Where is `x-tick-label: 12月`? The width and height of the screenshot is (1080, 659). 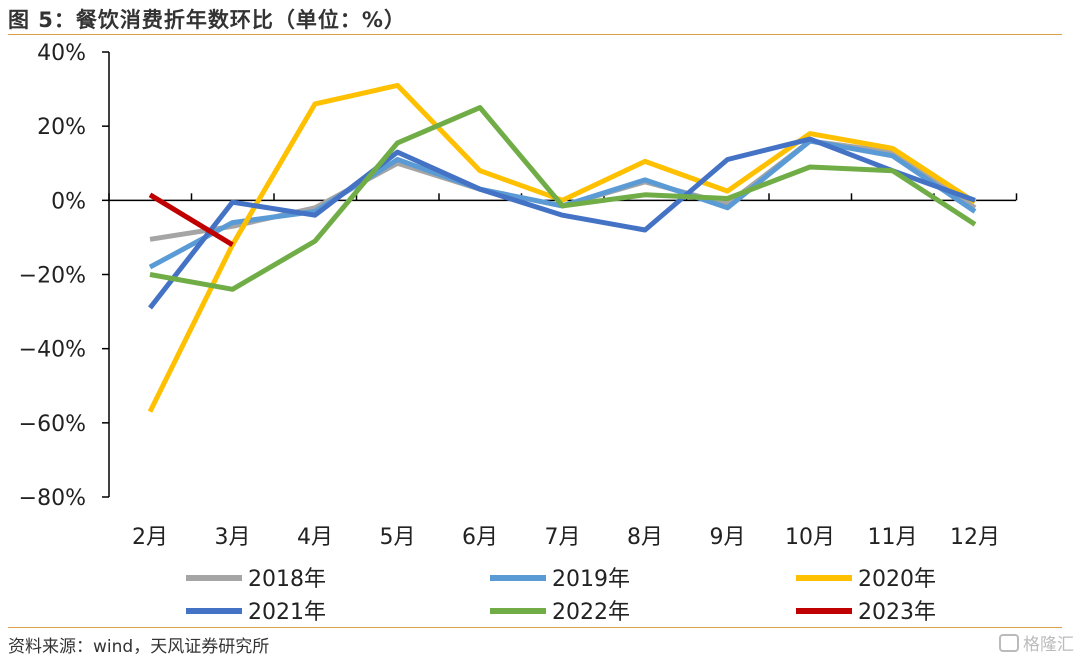
x-tick-label: 12月 is located at coordinates (975, 537).